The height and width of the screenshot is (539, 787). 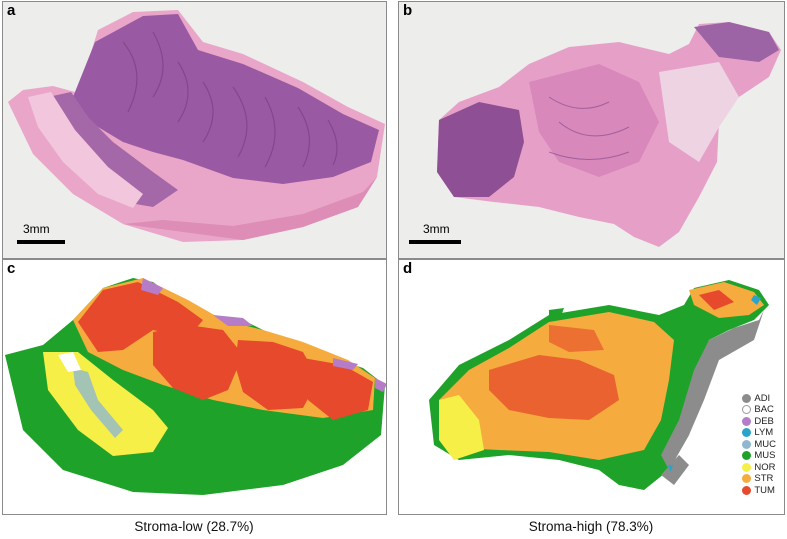 What do you see at coordinates (764, 490) in the screenshot?
I see `legend-label-tum: TUM` at bounding box center [764, 490].